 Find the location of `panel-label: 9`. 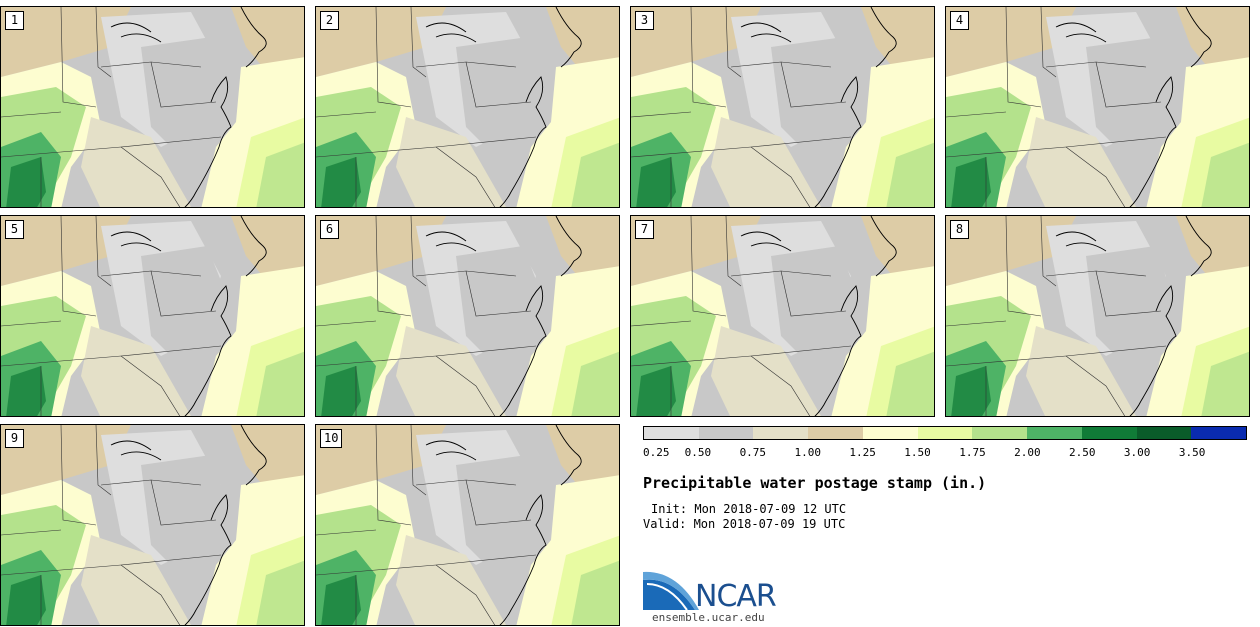

panel-label: 9 is located at coordinates (14, 438).